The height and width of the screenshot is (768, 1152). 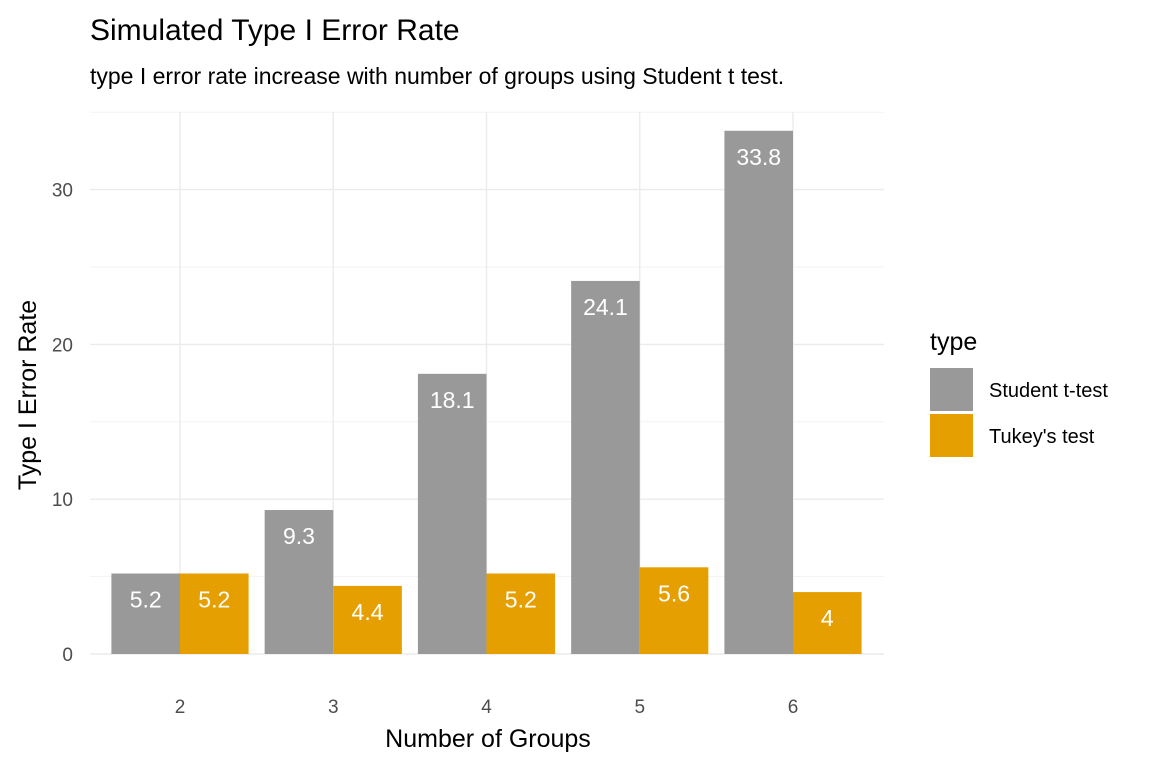 What do you see at coordinates (488, 739) in the screenshot?
I see `x-axis-title: Number of Groups` at bounding box center [488, 739].